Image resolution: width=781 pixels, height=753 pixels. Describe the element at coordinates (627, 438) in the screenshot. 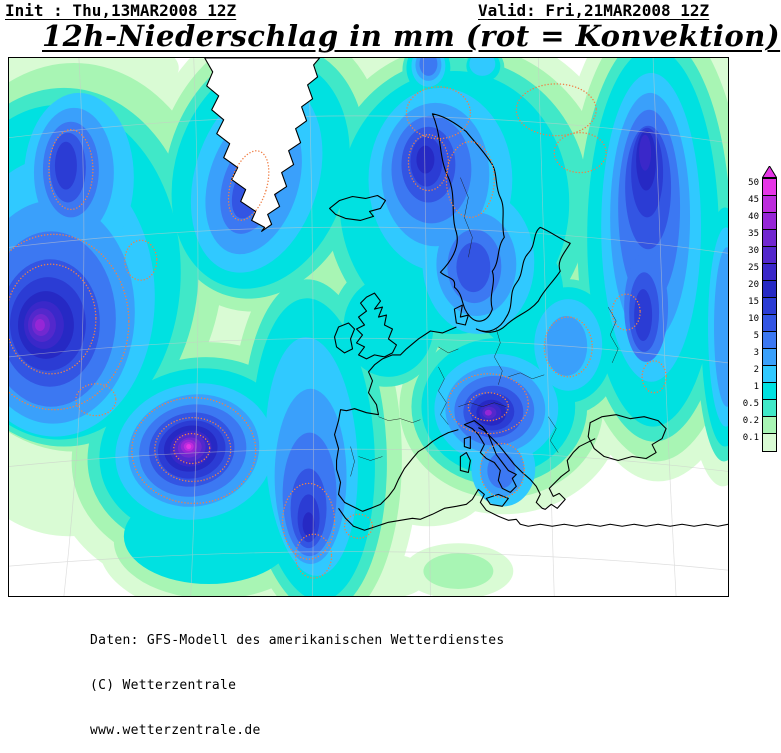

I see `black-sea-coast` at that location.